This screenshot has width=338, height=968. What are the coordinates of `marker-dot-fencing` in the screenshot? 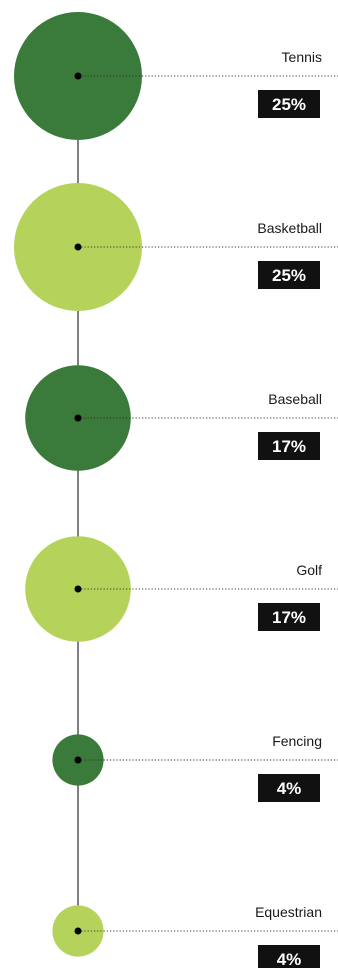 It's located at (78, 760).